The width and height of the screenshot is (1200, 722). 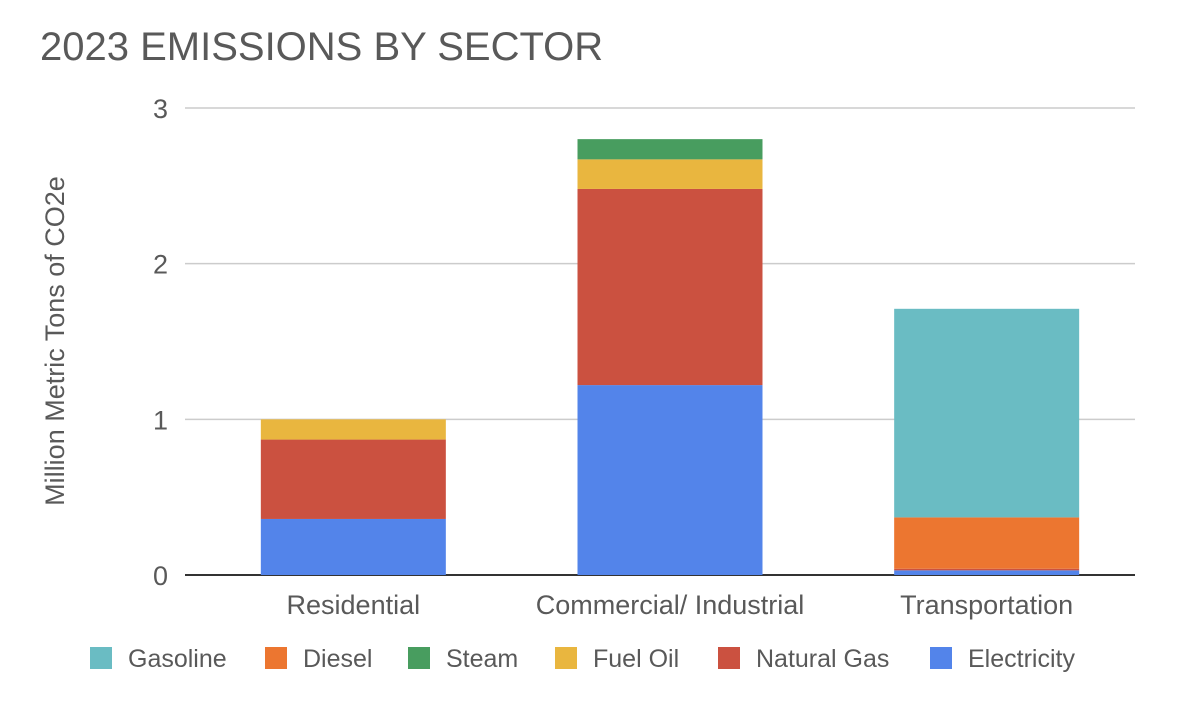 What do you see at coordinates (986, 605) in the screenshot?
I see `x-tick-label: Transportation` at bounding box center [986, 605].